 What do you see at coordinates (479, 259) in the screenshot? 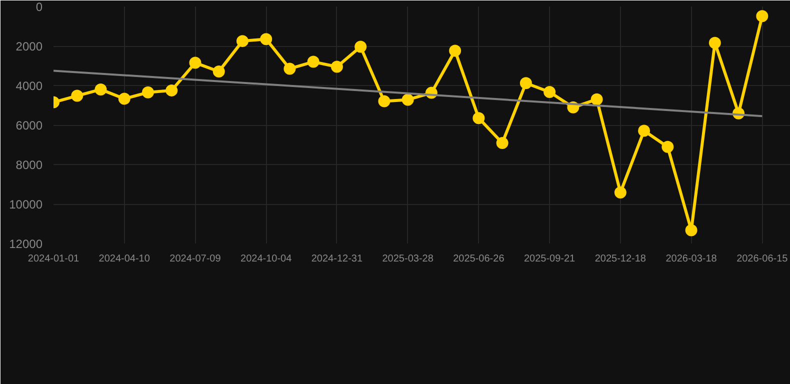
I see `x-tick-label: 2025-06-26` at bounding box center [479, 259].